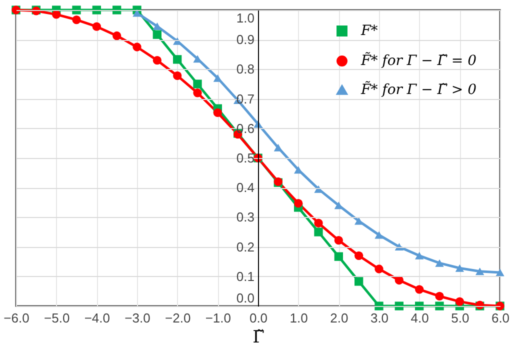 Image resolution: width=520 pixels, height=357 pixels. Describe the element at coordinates (17, 318) in the screenshot. I see `x-tick-label: −6.0` at that location.